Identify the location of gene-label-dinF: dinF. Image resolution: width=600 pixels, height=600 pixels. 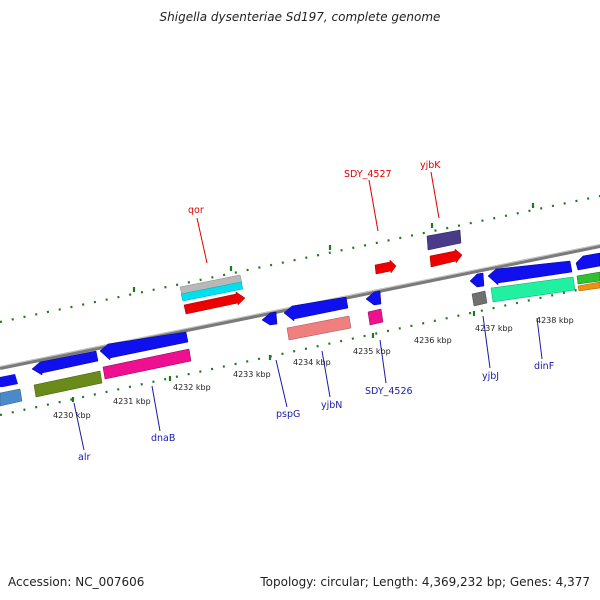
(544, 366).